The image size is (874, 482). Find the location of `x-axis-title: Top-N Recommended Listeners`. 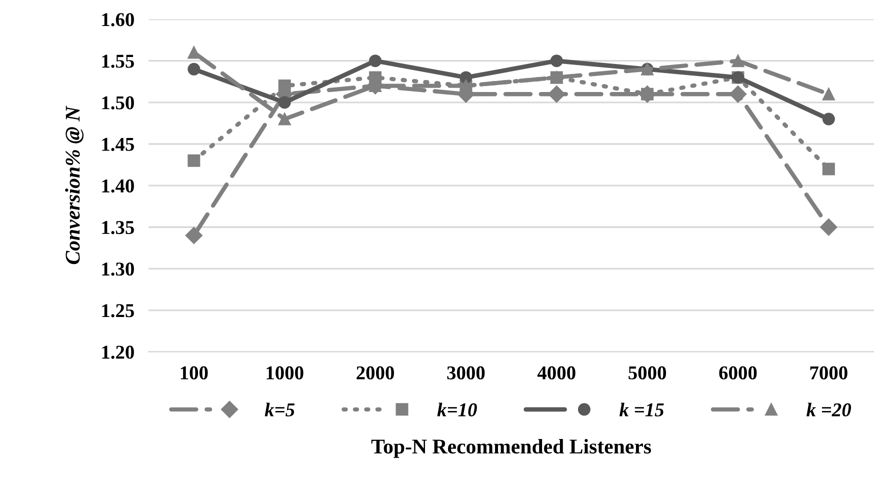

x-axis-title: Top-N Recommended Listeners is located at coordinates (511, 448).